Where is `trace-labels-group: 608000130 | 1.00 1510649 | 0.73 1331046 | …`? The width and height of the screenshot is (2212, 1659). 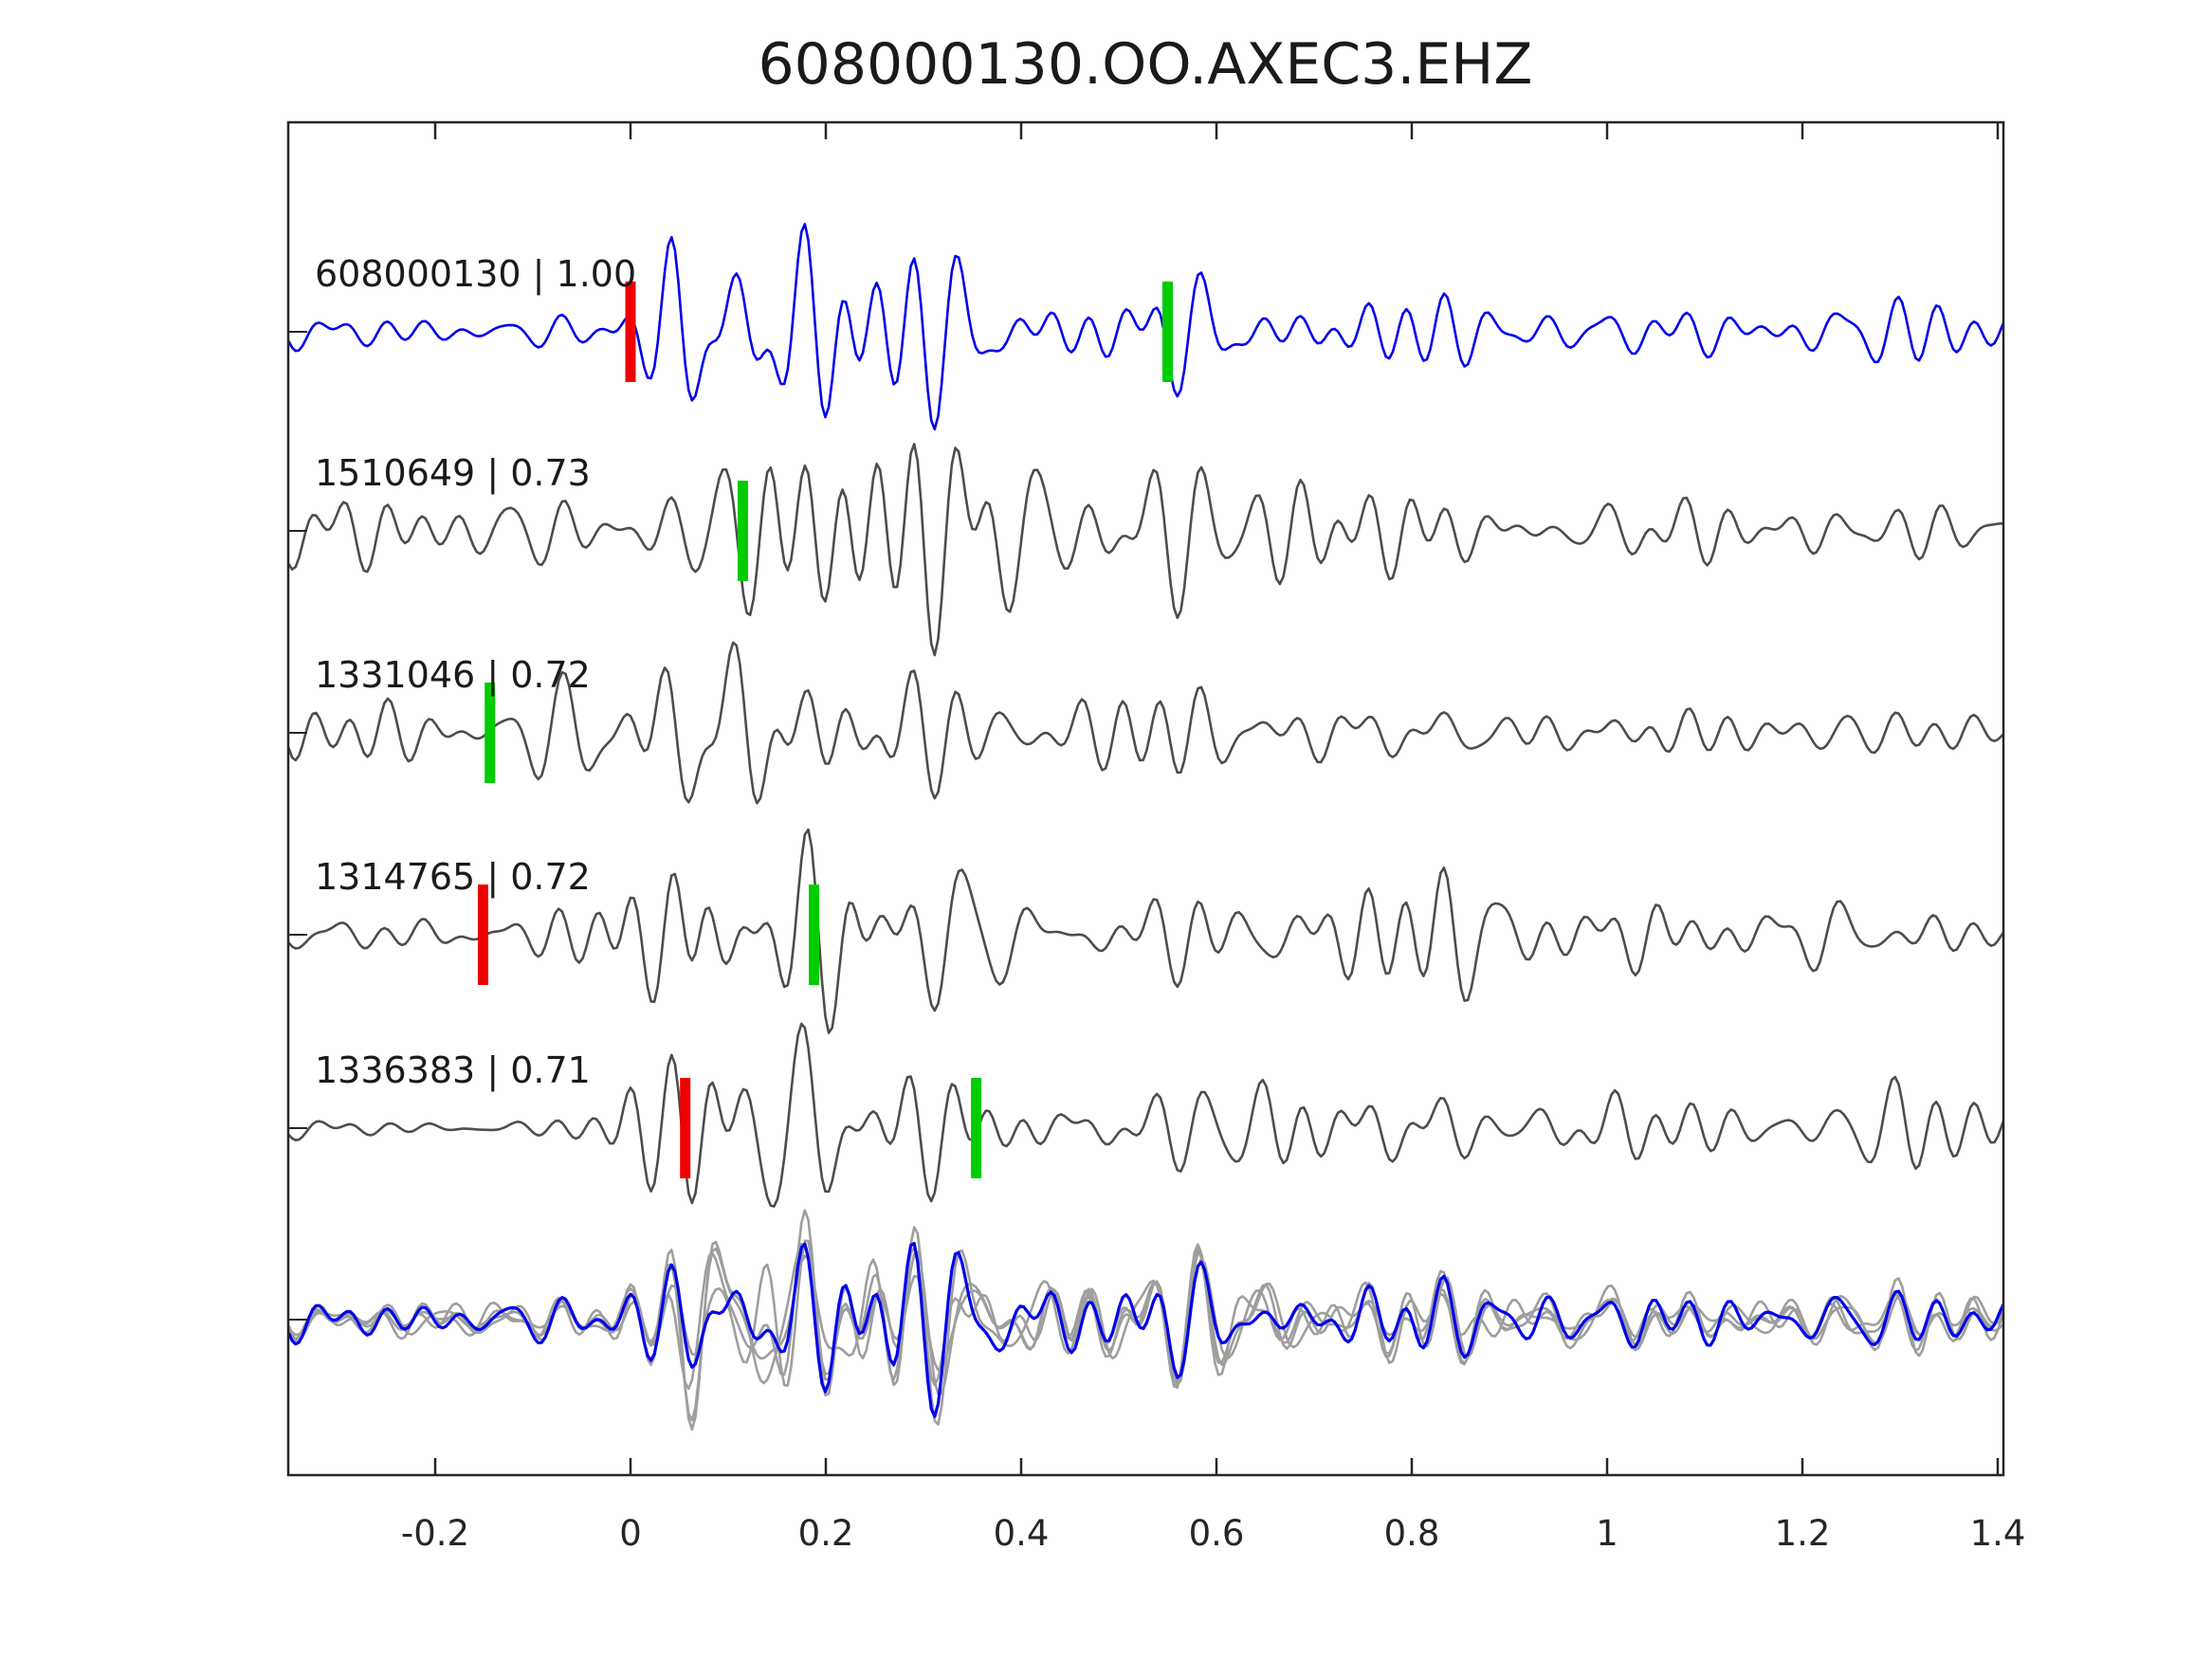 trace-labels-group: 608000130 | 1.00 1510649 | 0.73 1331046 | … is located at coordinates (475, 672).